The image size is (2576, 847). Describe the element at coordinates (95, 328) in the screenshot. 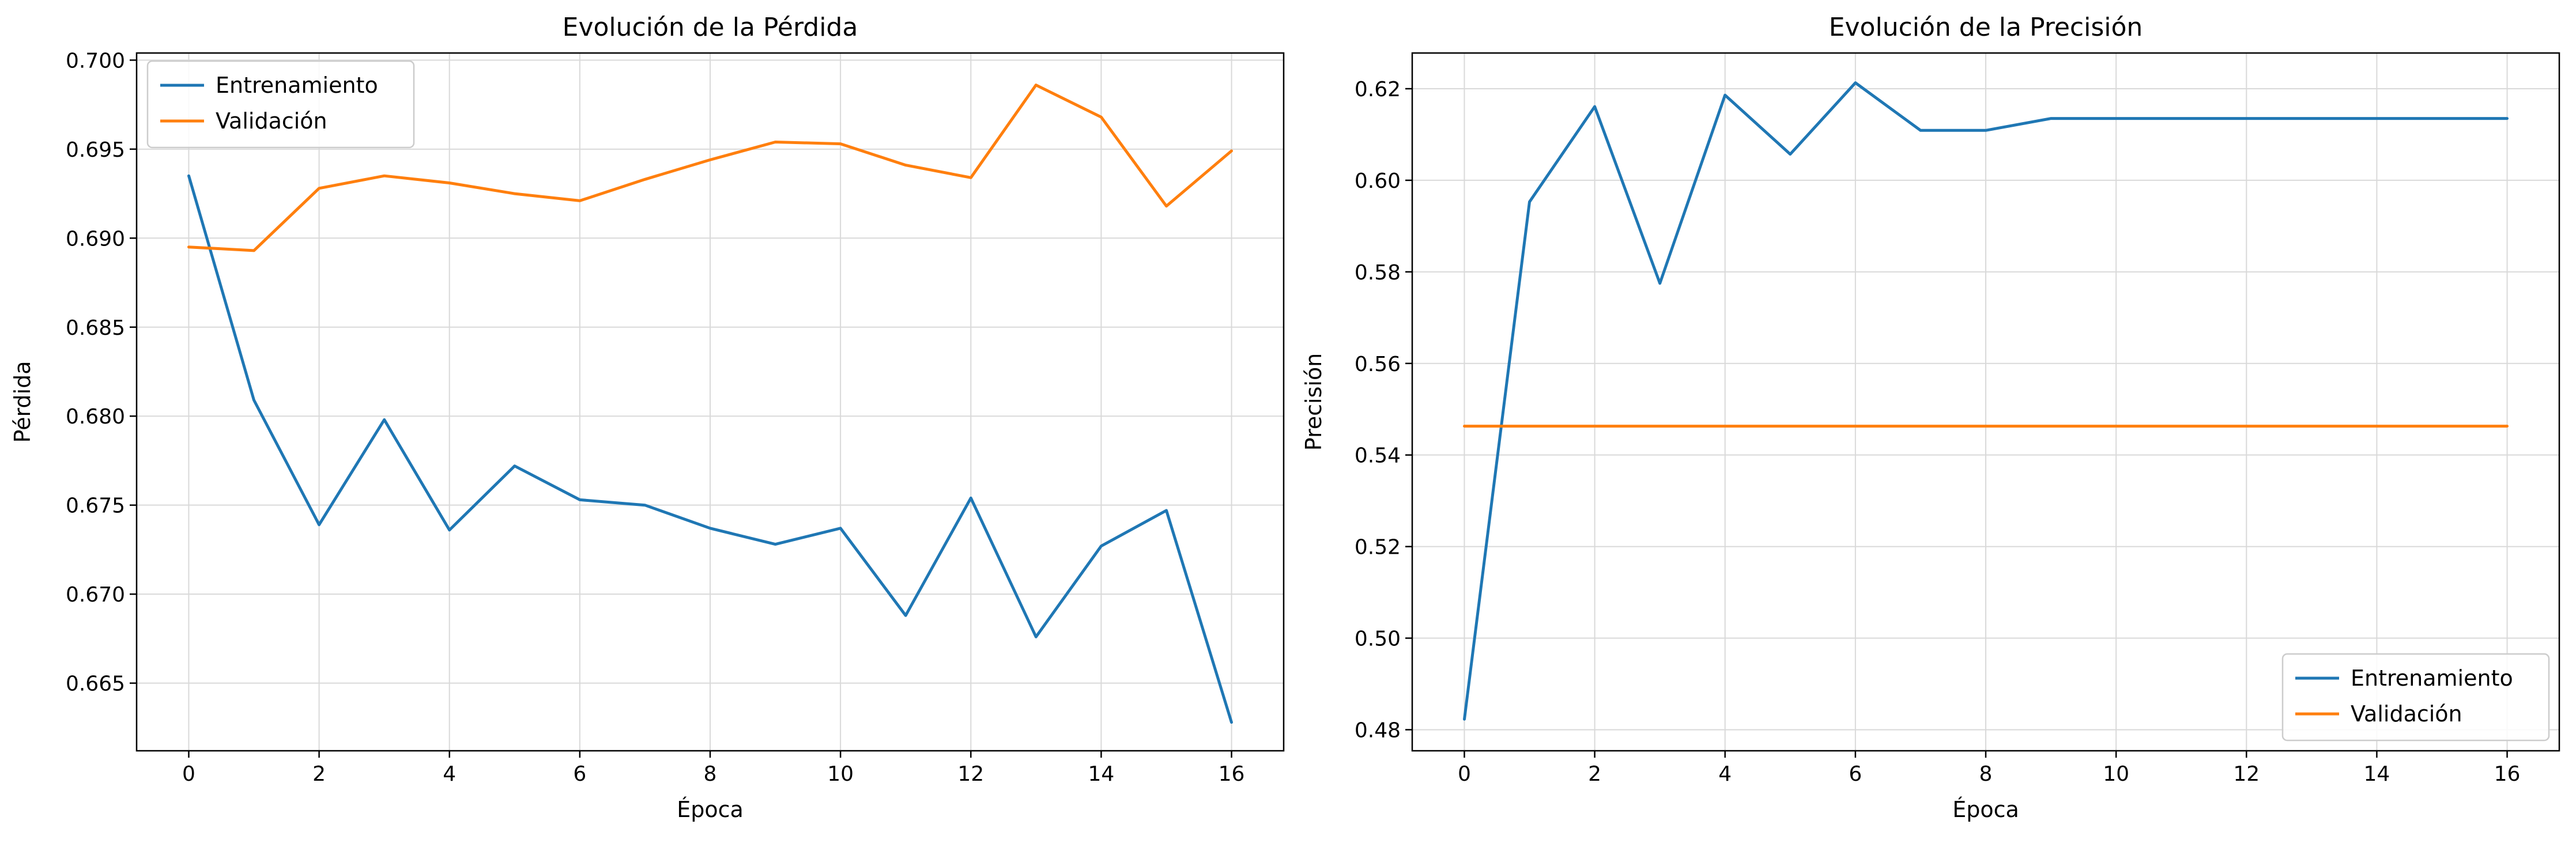

I see `y-tick-label: 0.685` at that location.